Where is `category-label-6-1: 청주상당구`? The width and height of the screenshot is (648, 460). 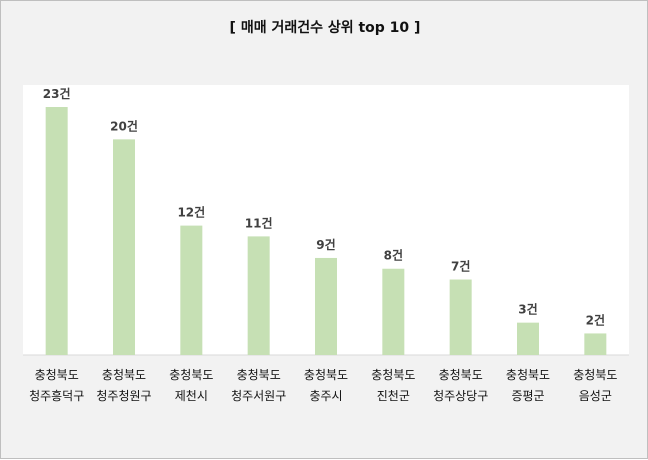
category-label-6-1: 청주상당구 is located at coordinates (460, 396).